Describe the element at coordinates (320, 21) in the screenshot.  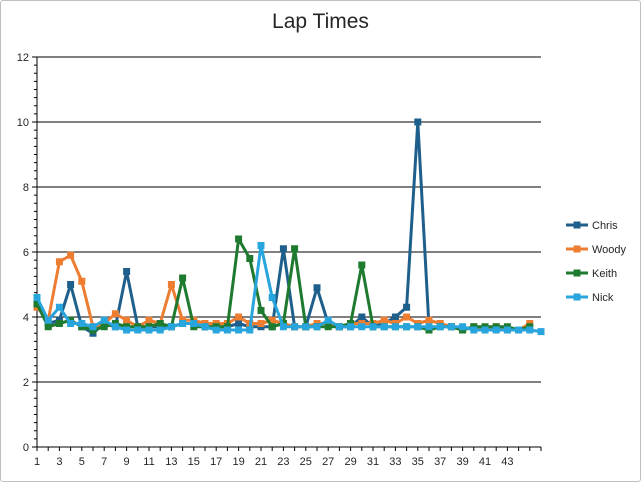
I see `chart-title: Lap Times` at that location.